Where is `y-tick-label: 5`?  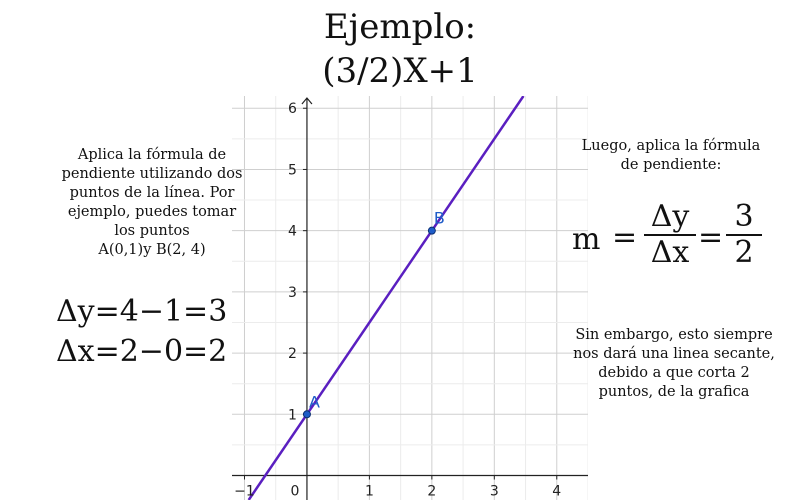
y-tick-label: 5 is located at coordinates (292, 170).